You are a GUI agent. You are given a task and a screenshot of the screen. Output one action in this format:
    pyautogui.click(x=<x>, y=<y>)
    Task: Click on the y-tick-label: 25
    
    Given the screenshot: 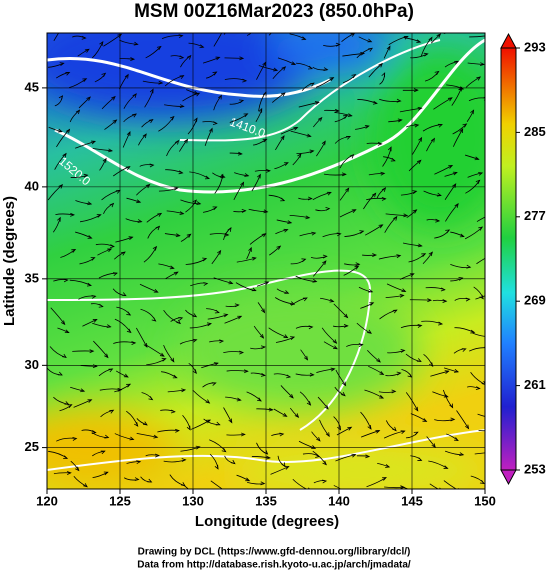 What is the action you would take?
    pyautogui.click(x=32, y=446)
    